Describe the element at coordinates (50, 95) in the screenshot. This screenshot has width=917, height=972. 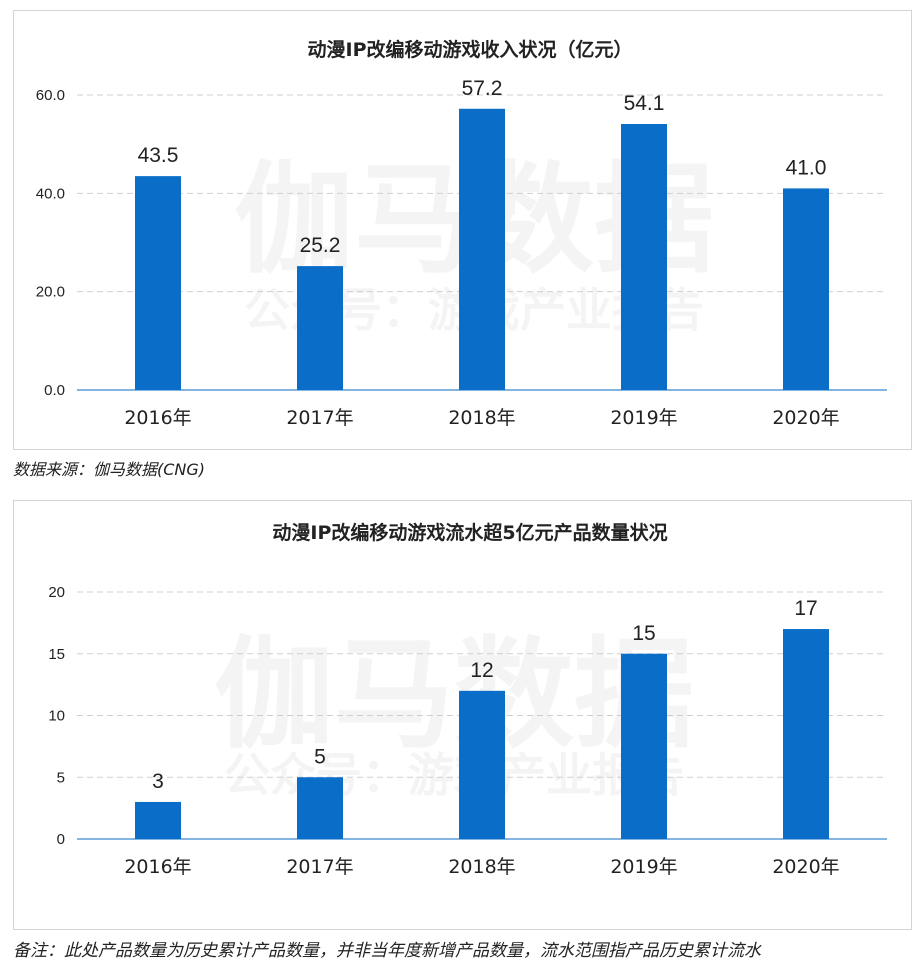
I see `y-tick-label: 60.0` at that location.